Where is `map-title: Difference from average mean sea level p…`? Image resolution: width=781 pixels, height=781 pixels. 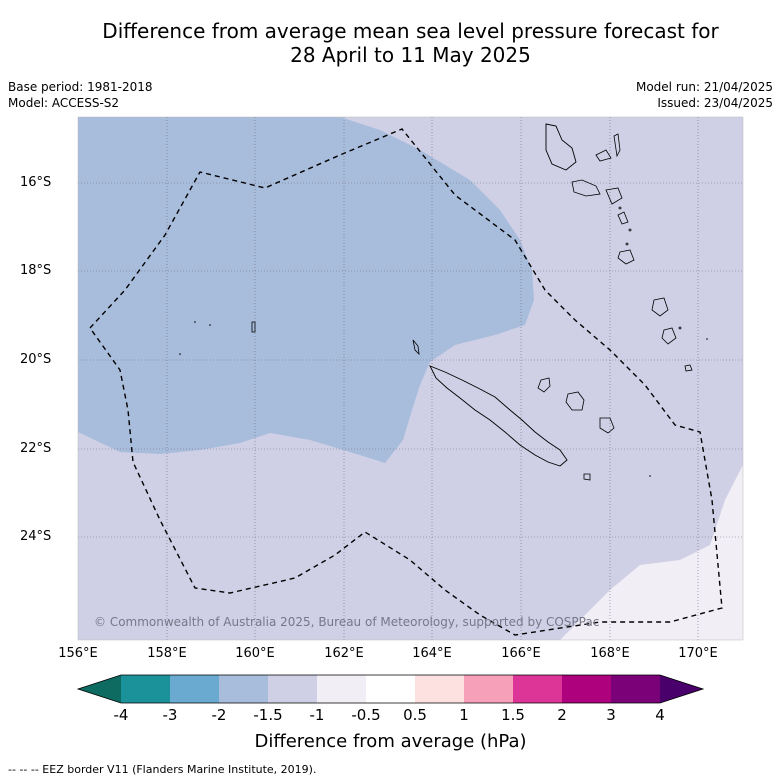
map-title: Difference from average mean sea level p… is located at coordinates (410, 43).